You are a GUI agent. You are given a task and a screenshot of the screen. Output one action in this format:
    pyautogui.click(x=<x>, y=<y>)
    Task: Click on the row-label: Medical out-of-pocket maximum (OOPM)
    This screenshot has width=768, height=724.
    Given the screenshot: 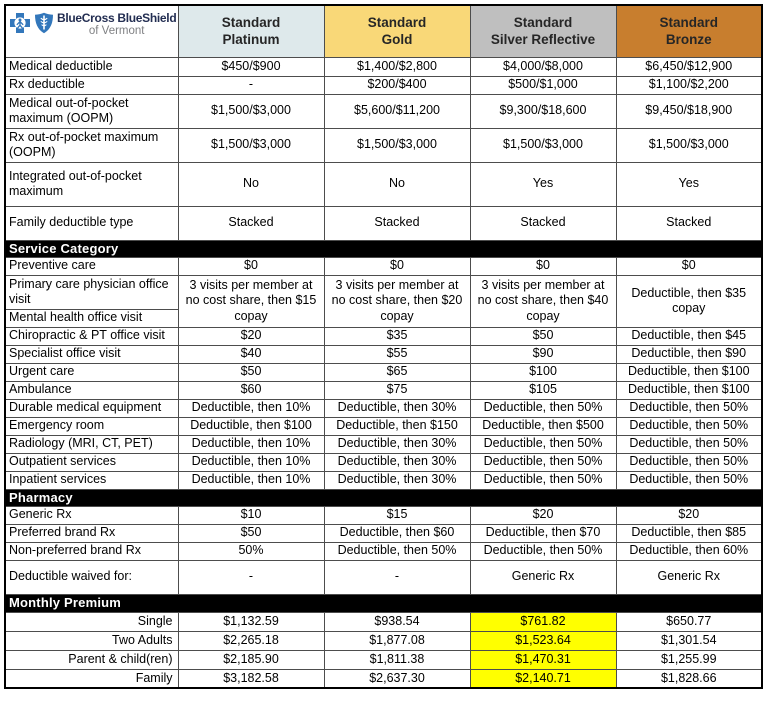 What is the action you would take?
    pyautogui.click(x=91, y=111)
    